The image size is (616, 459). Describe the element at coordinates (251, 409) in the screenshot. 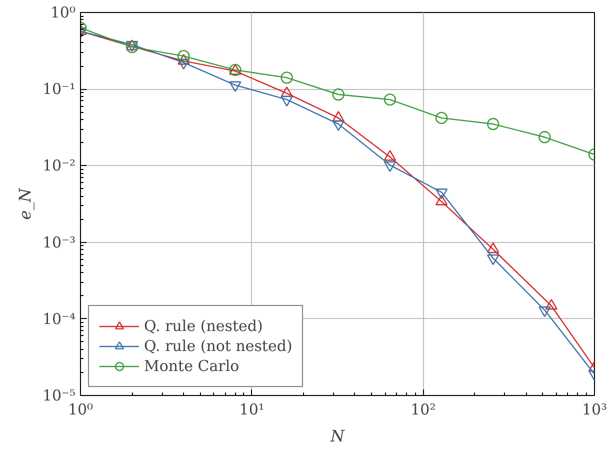

I see `x-tick-label: 10¹` at that location.